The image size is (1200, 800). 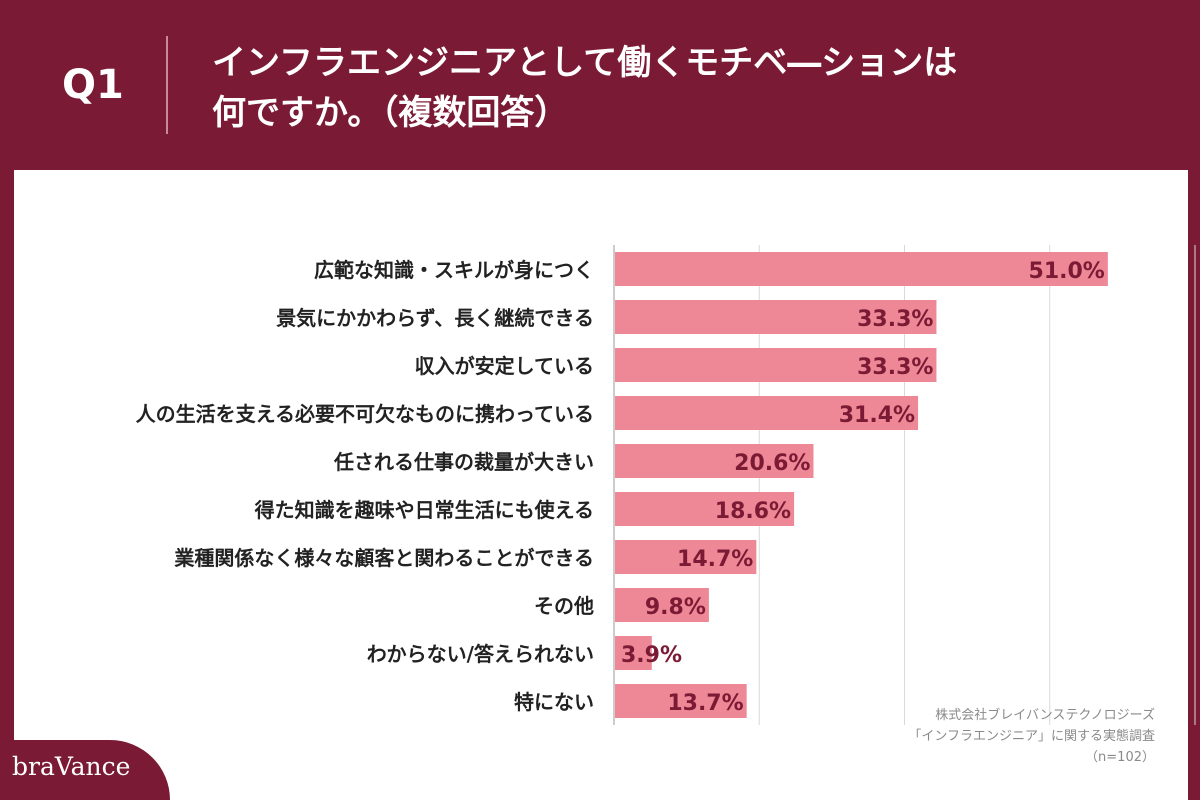 What do you see at coordinates (71, 766) in the screenshot?
I see `bravance-logo: braVance` at bounding box center [71, 766].